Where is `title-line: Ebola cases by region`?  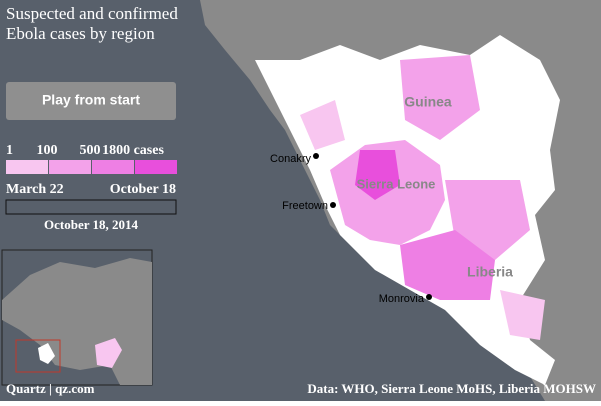
title-line: Ebola cases by region is located at coordinates (80, 33).